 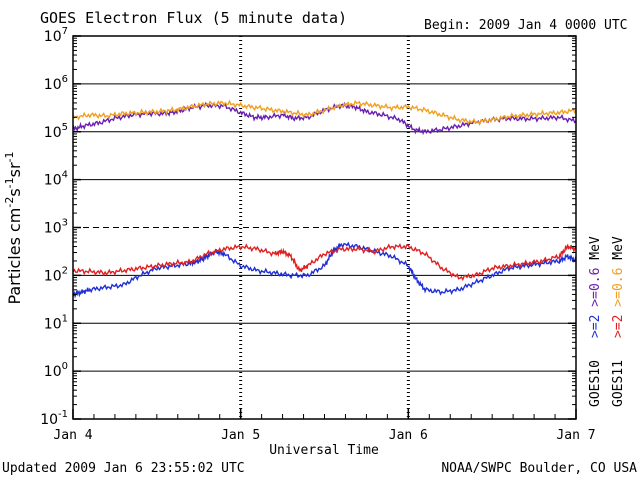 What do you see at coordinates (607, 321) in the screenshot?
I see `legend: GOES10 >=2 >=0.6 MeV GOES11 >=2 >=0.6 MeV` at bounding box center [607, 321].